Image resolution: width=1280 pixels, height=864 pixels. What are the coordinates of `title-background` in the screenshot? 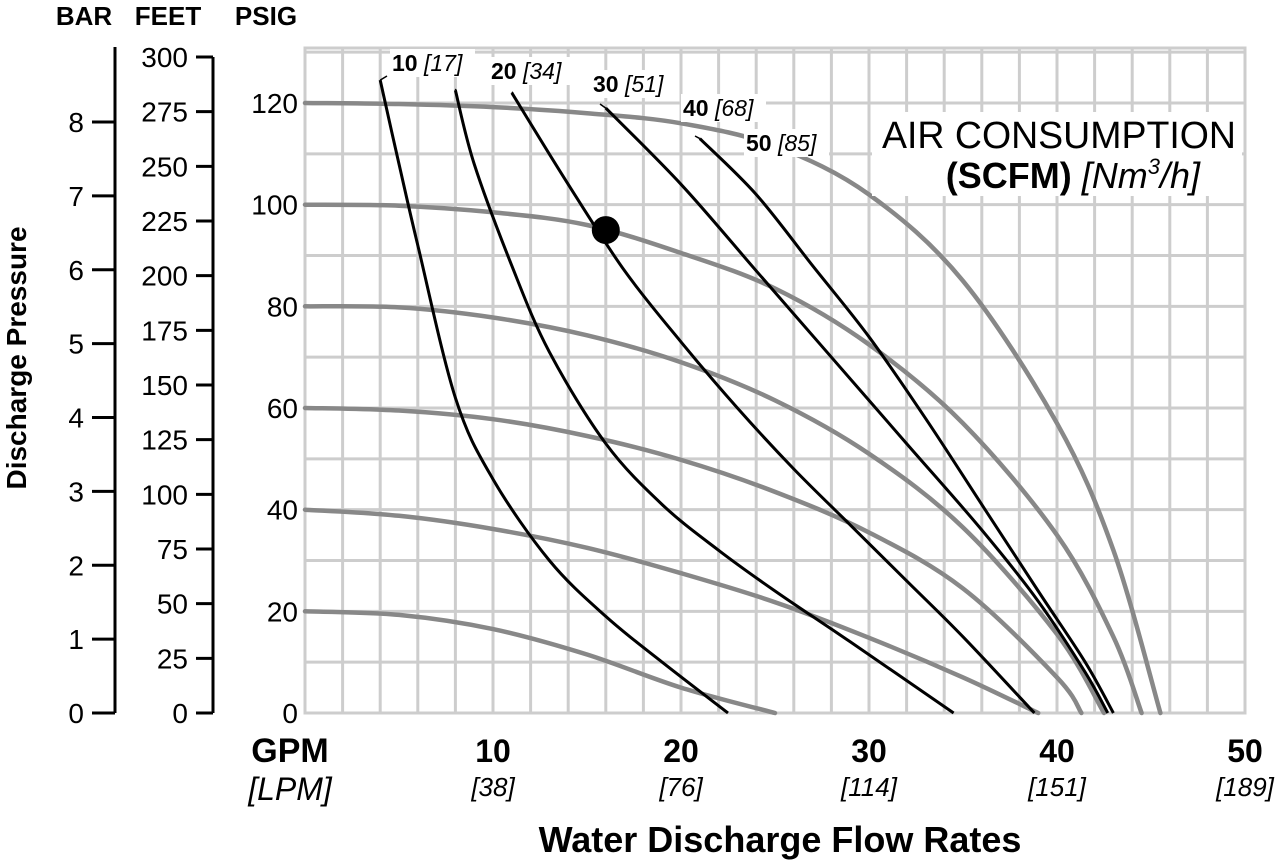 It's located at (1057, 154).